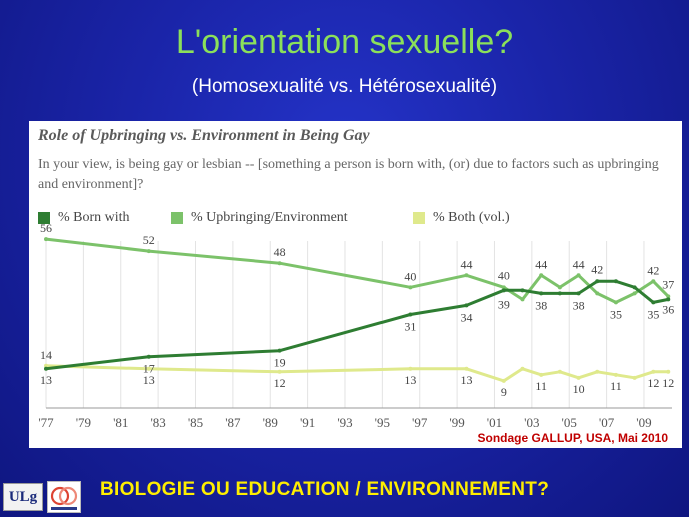  What do you see at coordinates (46, 355) in the screenshot?
I see `data-label: 14` at bounding box center [46, 355].